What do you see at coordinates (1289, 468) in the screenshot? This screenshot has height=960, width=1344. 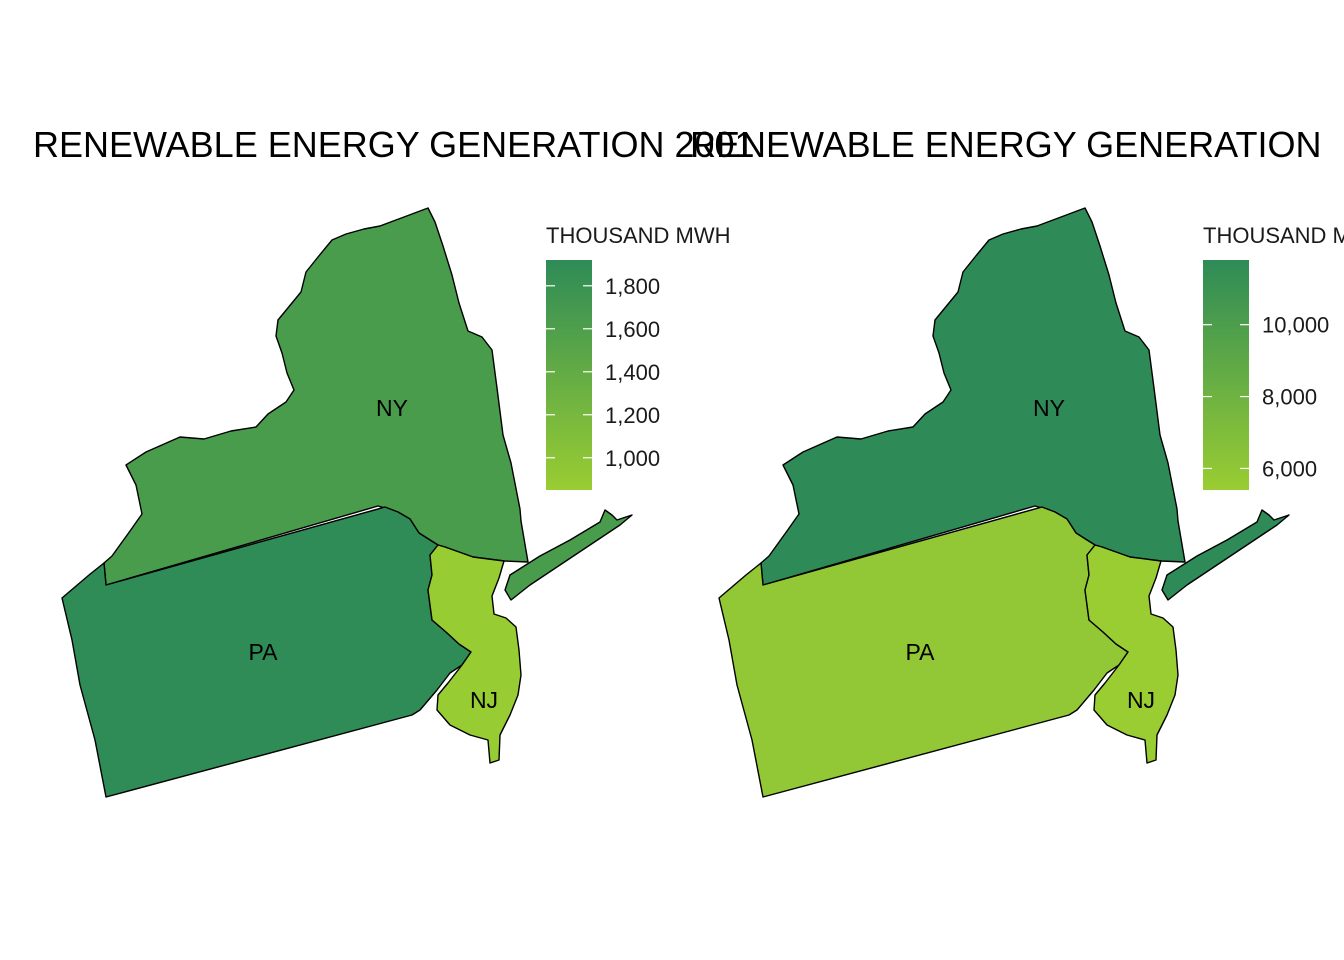 I see `legend-tick-label: 6,000` at bounding box center [1289, 468].